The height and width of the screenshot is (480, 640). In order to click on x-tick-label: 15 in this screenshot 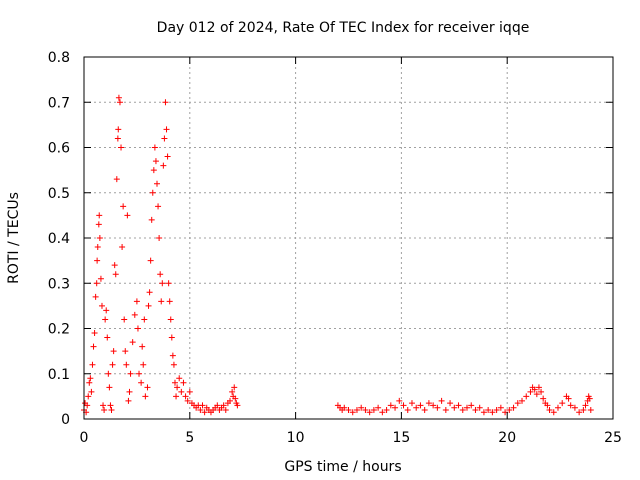, I will do `click(401, 438)`.